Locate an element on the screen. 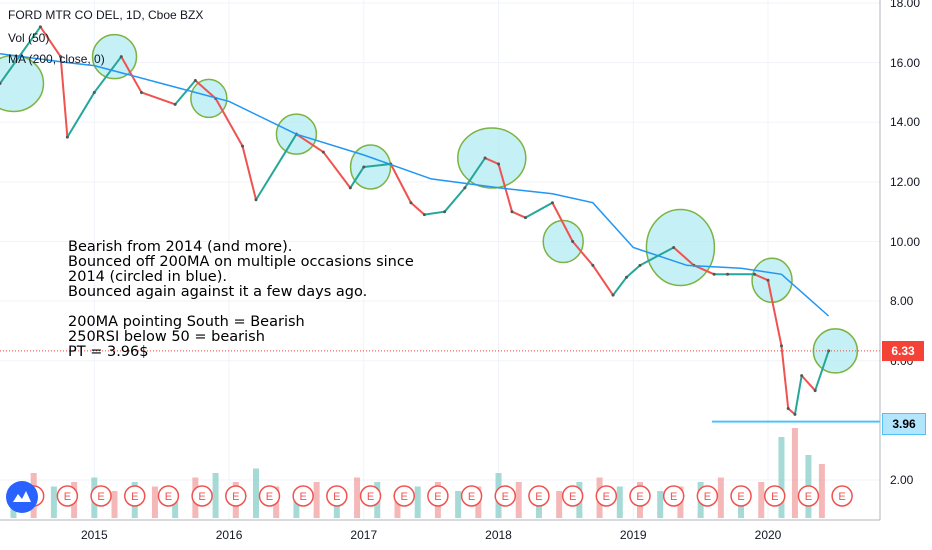  earnings-markers: EEEEEEEEEEEEEEEEEEEEEEEEE is located at coordinates (437, 496).